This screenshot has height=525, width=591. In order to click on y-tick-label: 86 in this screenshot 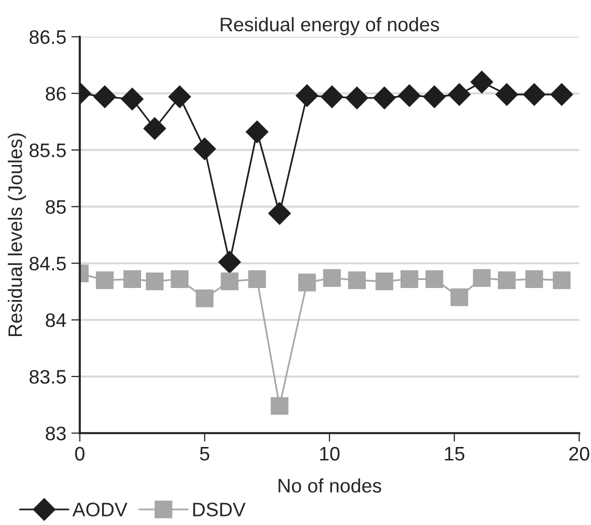, I will do `click(56, 93)`.